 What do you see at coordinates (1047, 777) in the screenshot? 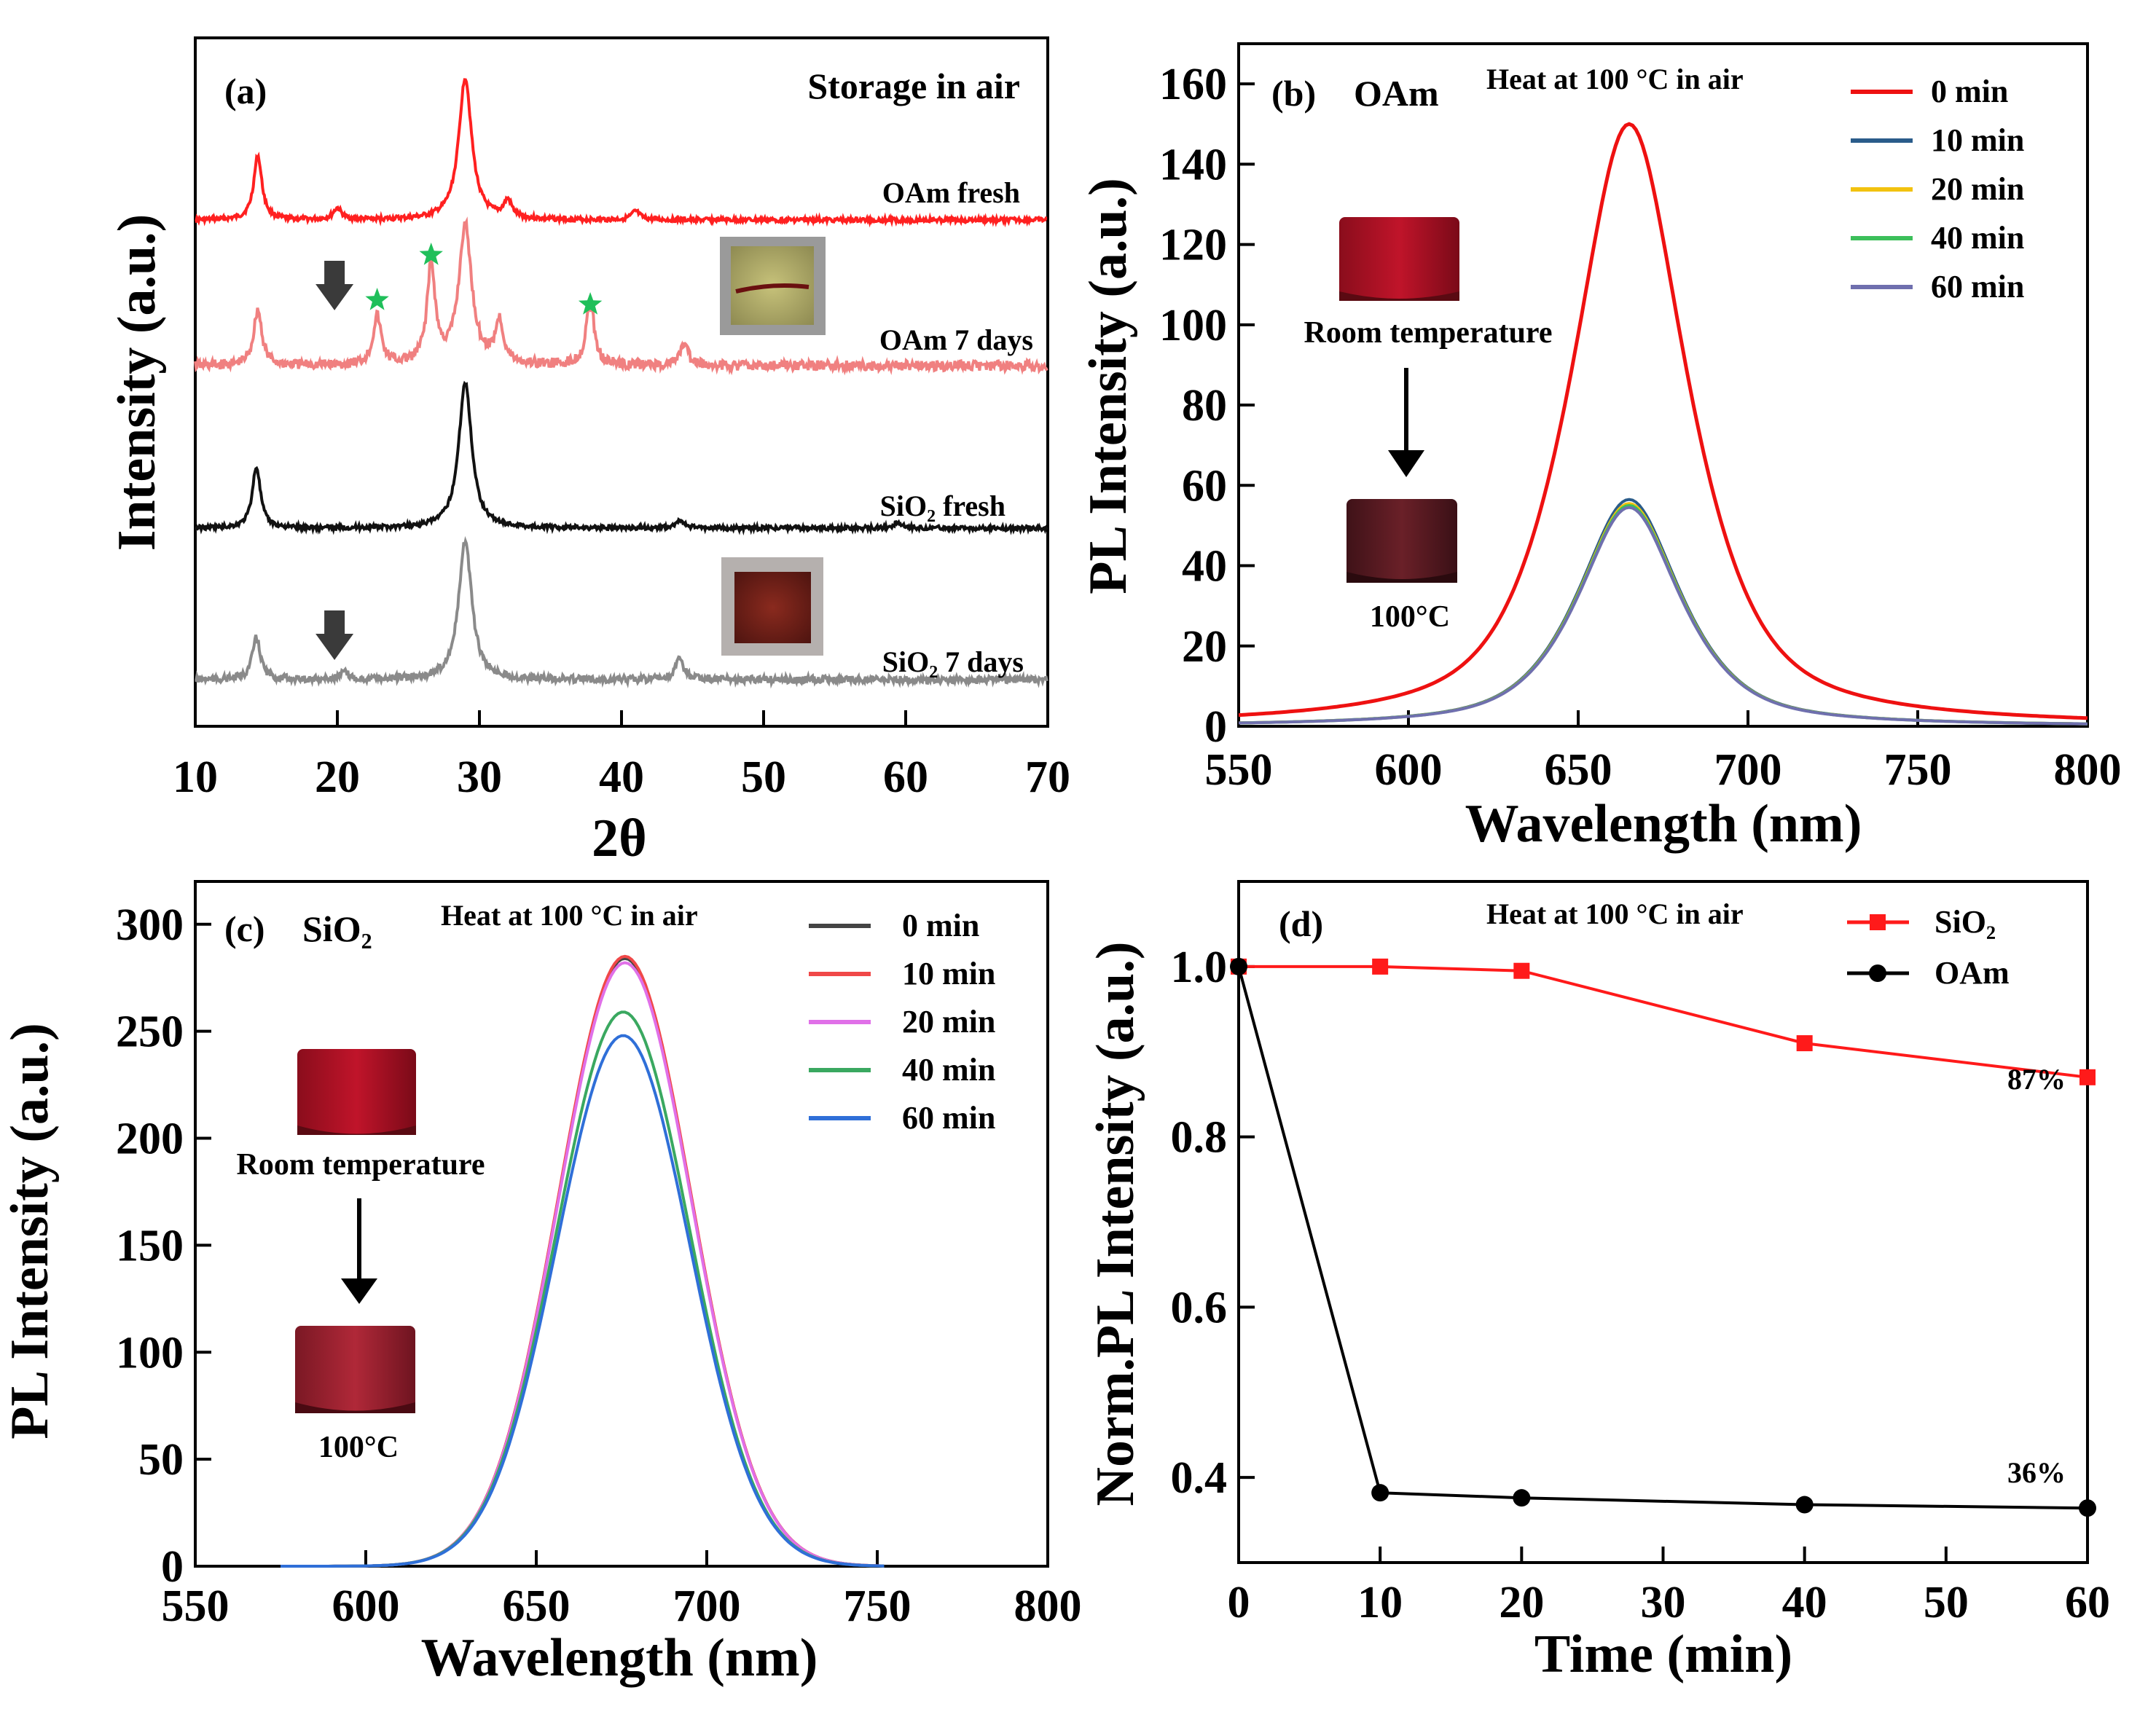
I see `panel-a-xtick-label: 70` at bounding box center [1047, 777].